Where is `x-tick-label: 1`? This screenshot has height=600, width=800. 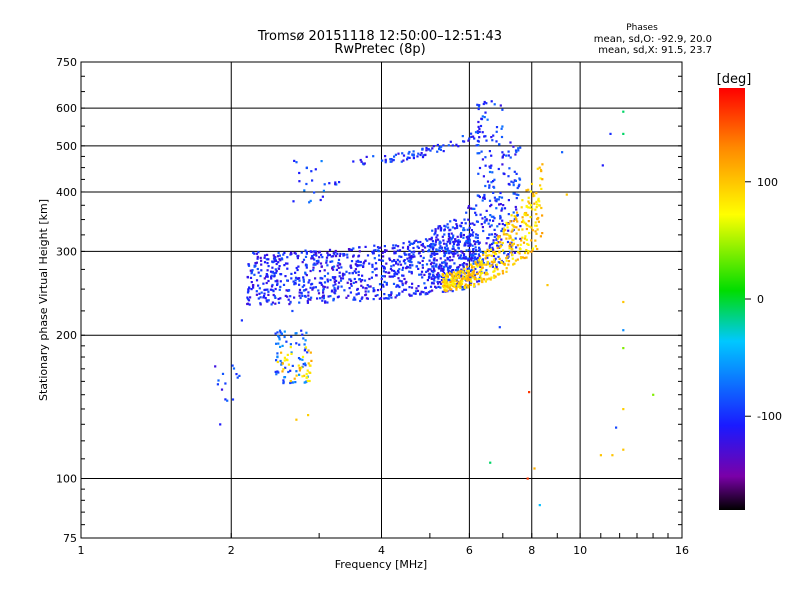
x-tick-label: 1 is located at coordinates (81, 550).